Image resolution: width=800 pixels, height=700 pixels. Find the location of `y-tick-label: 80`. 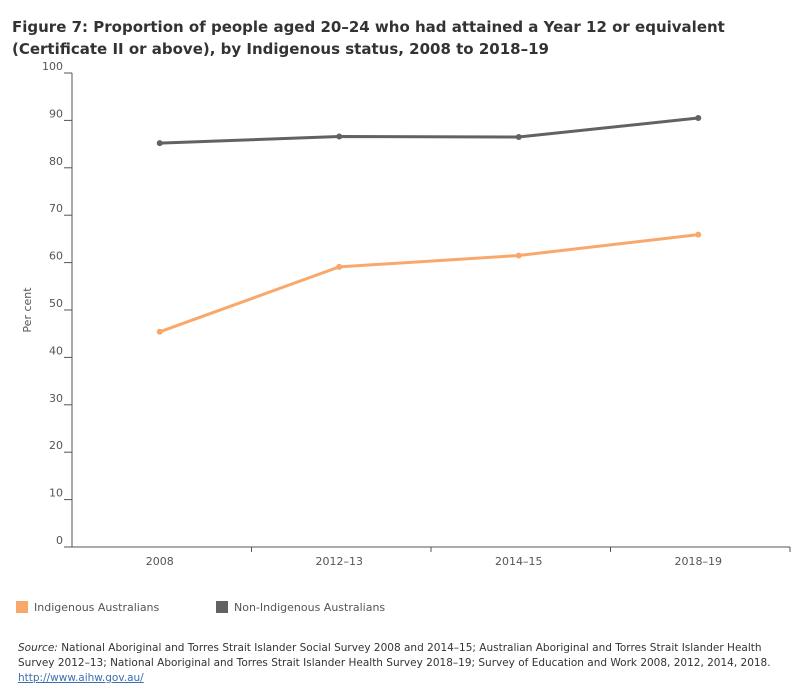

y-tick-label: 80 is located at coordinates (56, 161).